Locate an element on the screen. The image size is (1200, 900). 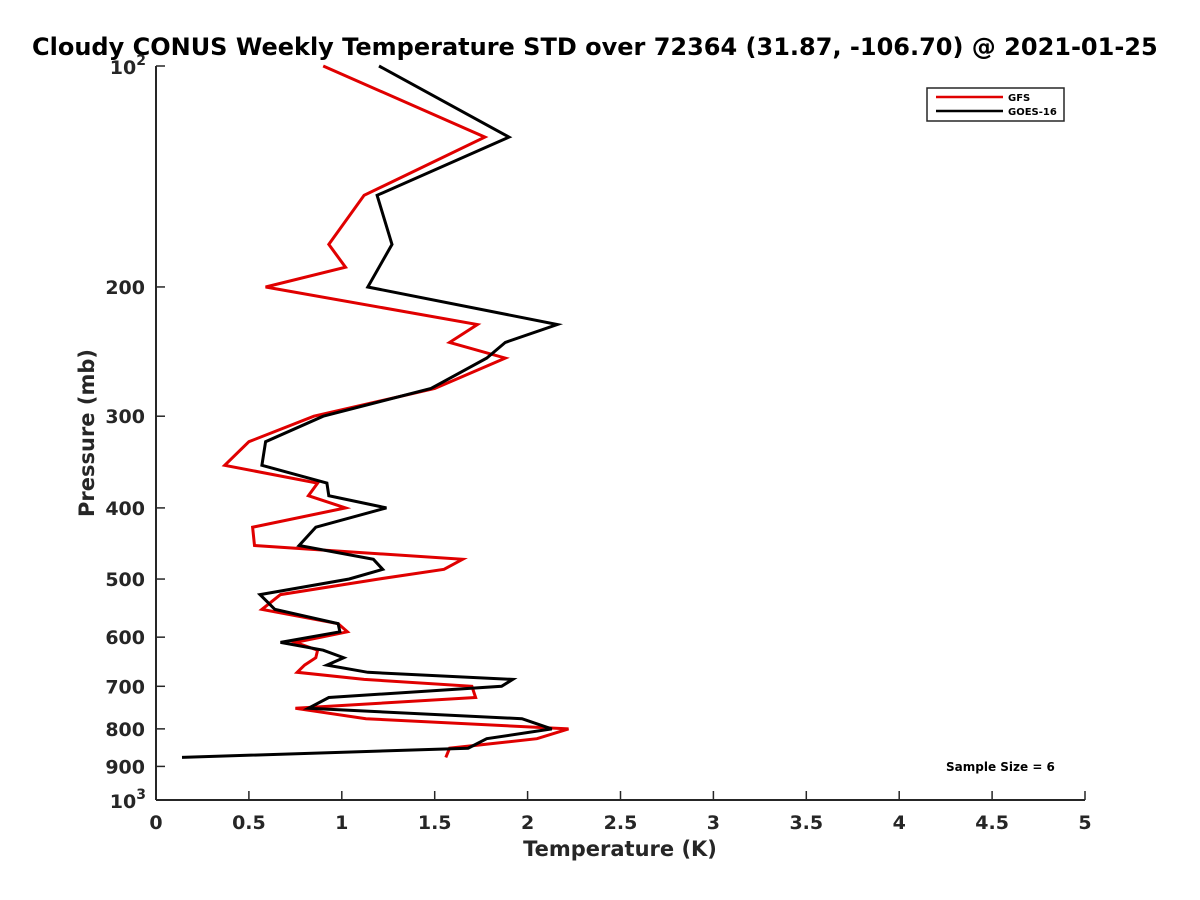
legend: GFS GOES-16 is located at coordinates (995, 104).